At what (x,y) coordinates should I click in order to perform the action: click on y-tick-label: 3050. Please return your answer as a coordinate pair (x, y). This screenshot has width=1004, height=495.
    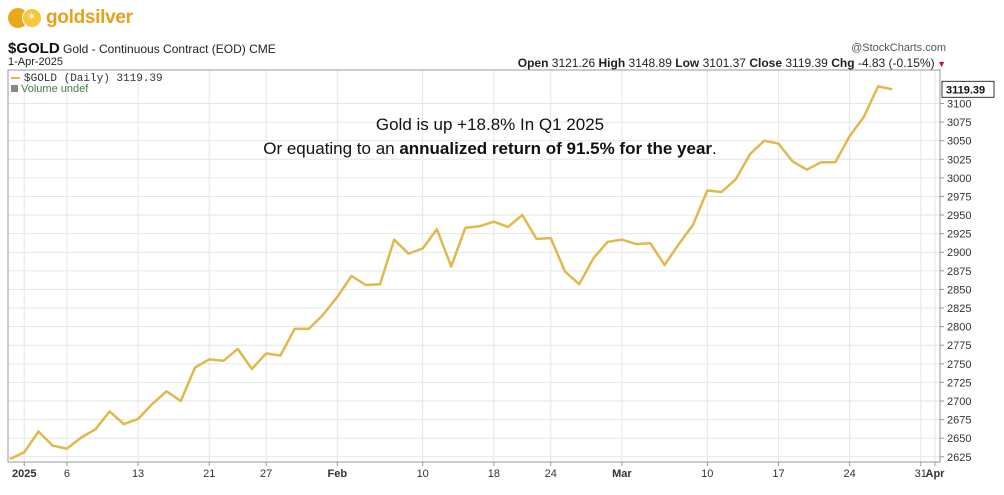
    Looking at the image, I should click on (959, 142).